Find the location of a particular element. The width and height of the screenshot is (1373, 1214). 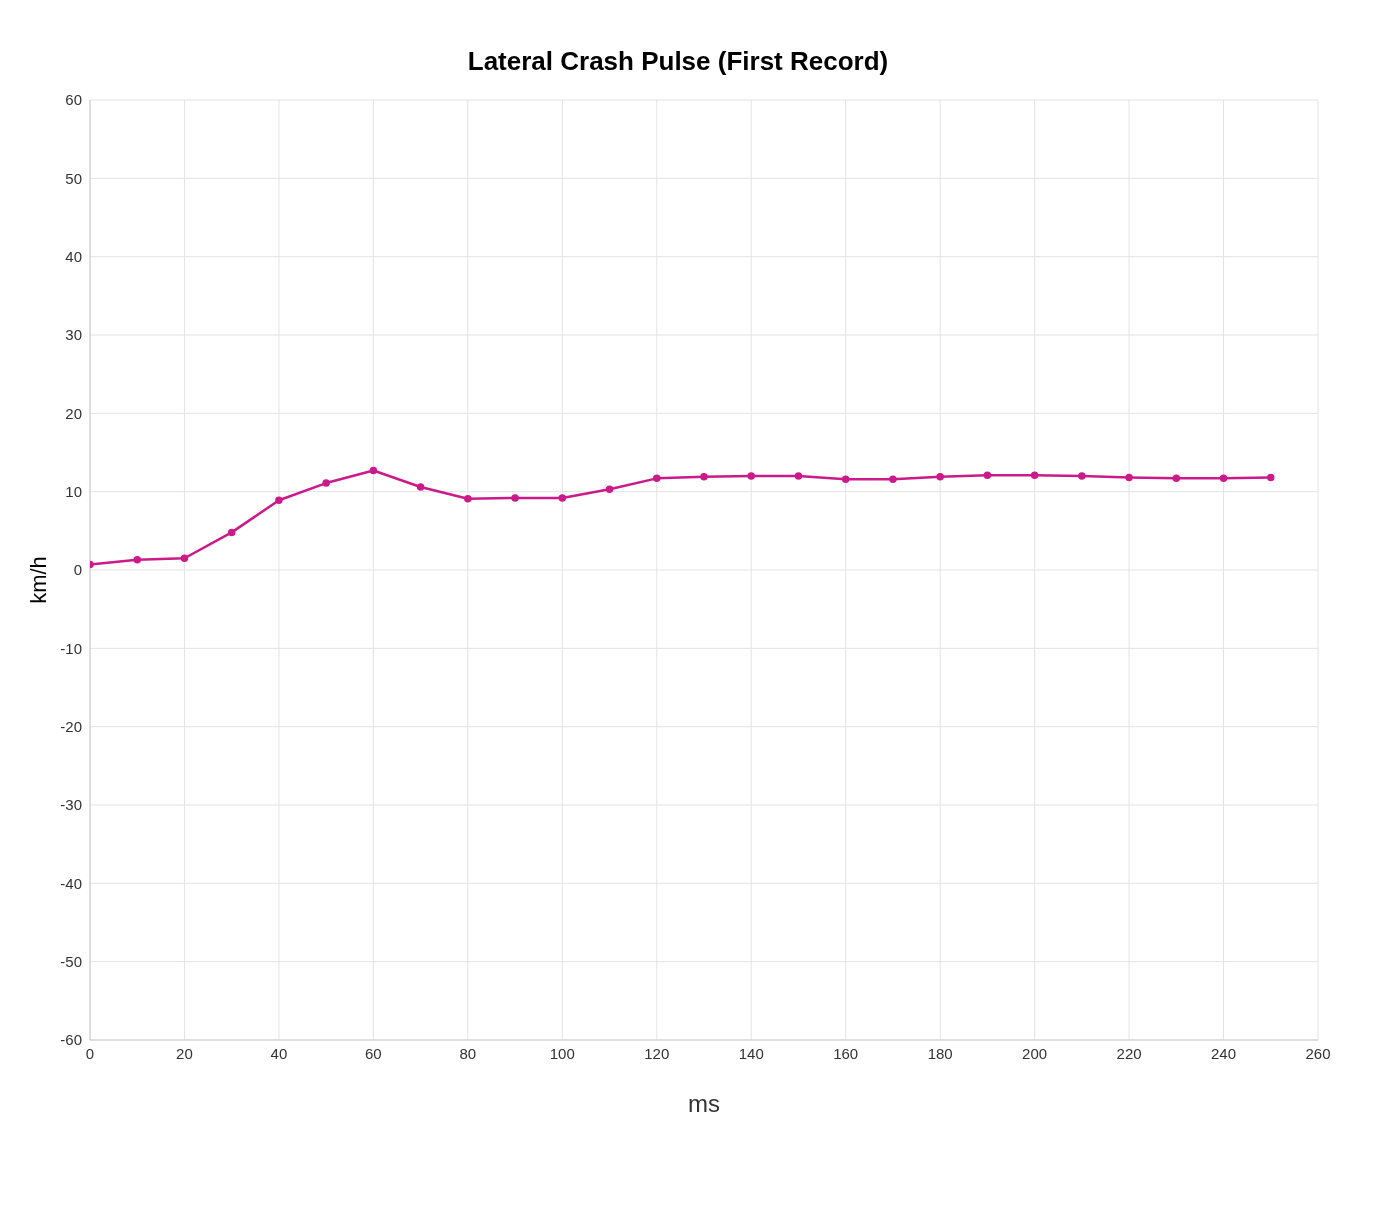

y-tick-label: -20 is located at coordinates (71, 726).